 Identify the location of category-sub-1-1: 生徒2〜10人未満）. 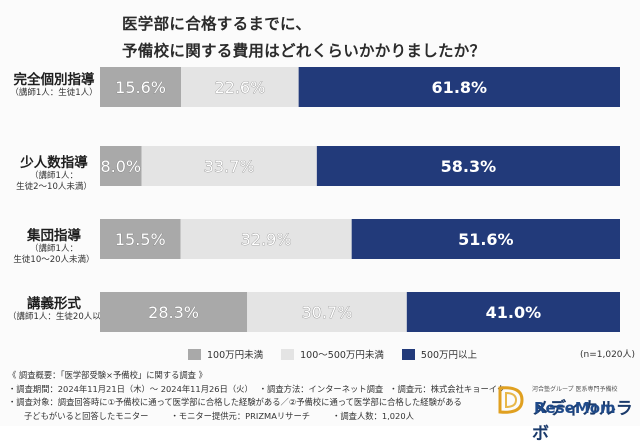
(54, 187).